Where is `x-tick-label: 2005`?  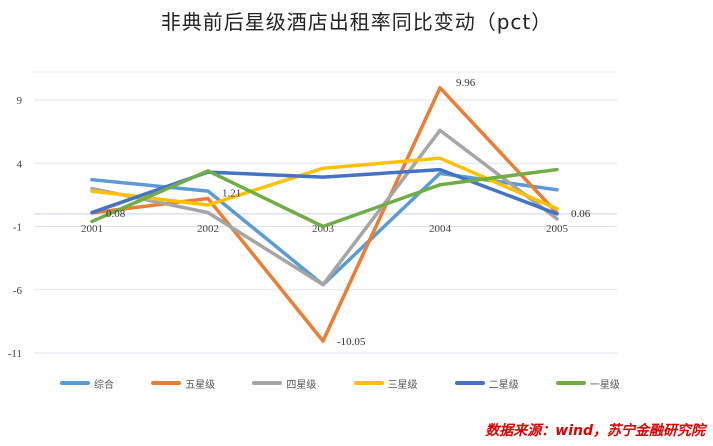
x-tick-label: 2005 is located at coordinates (557, 229).